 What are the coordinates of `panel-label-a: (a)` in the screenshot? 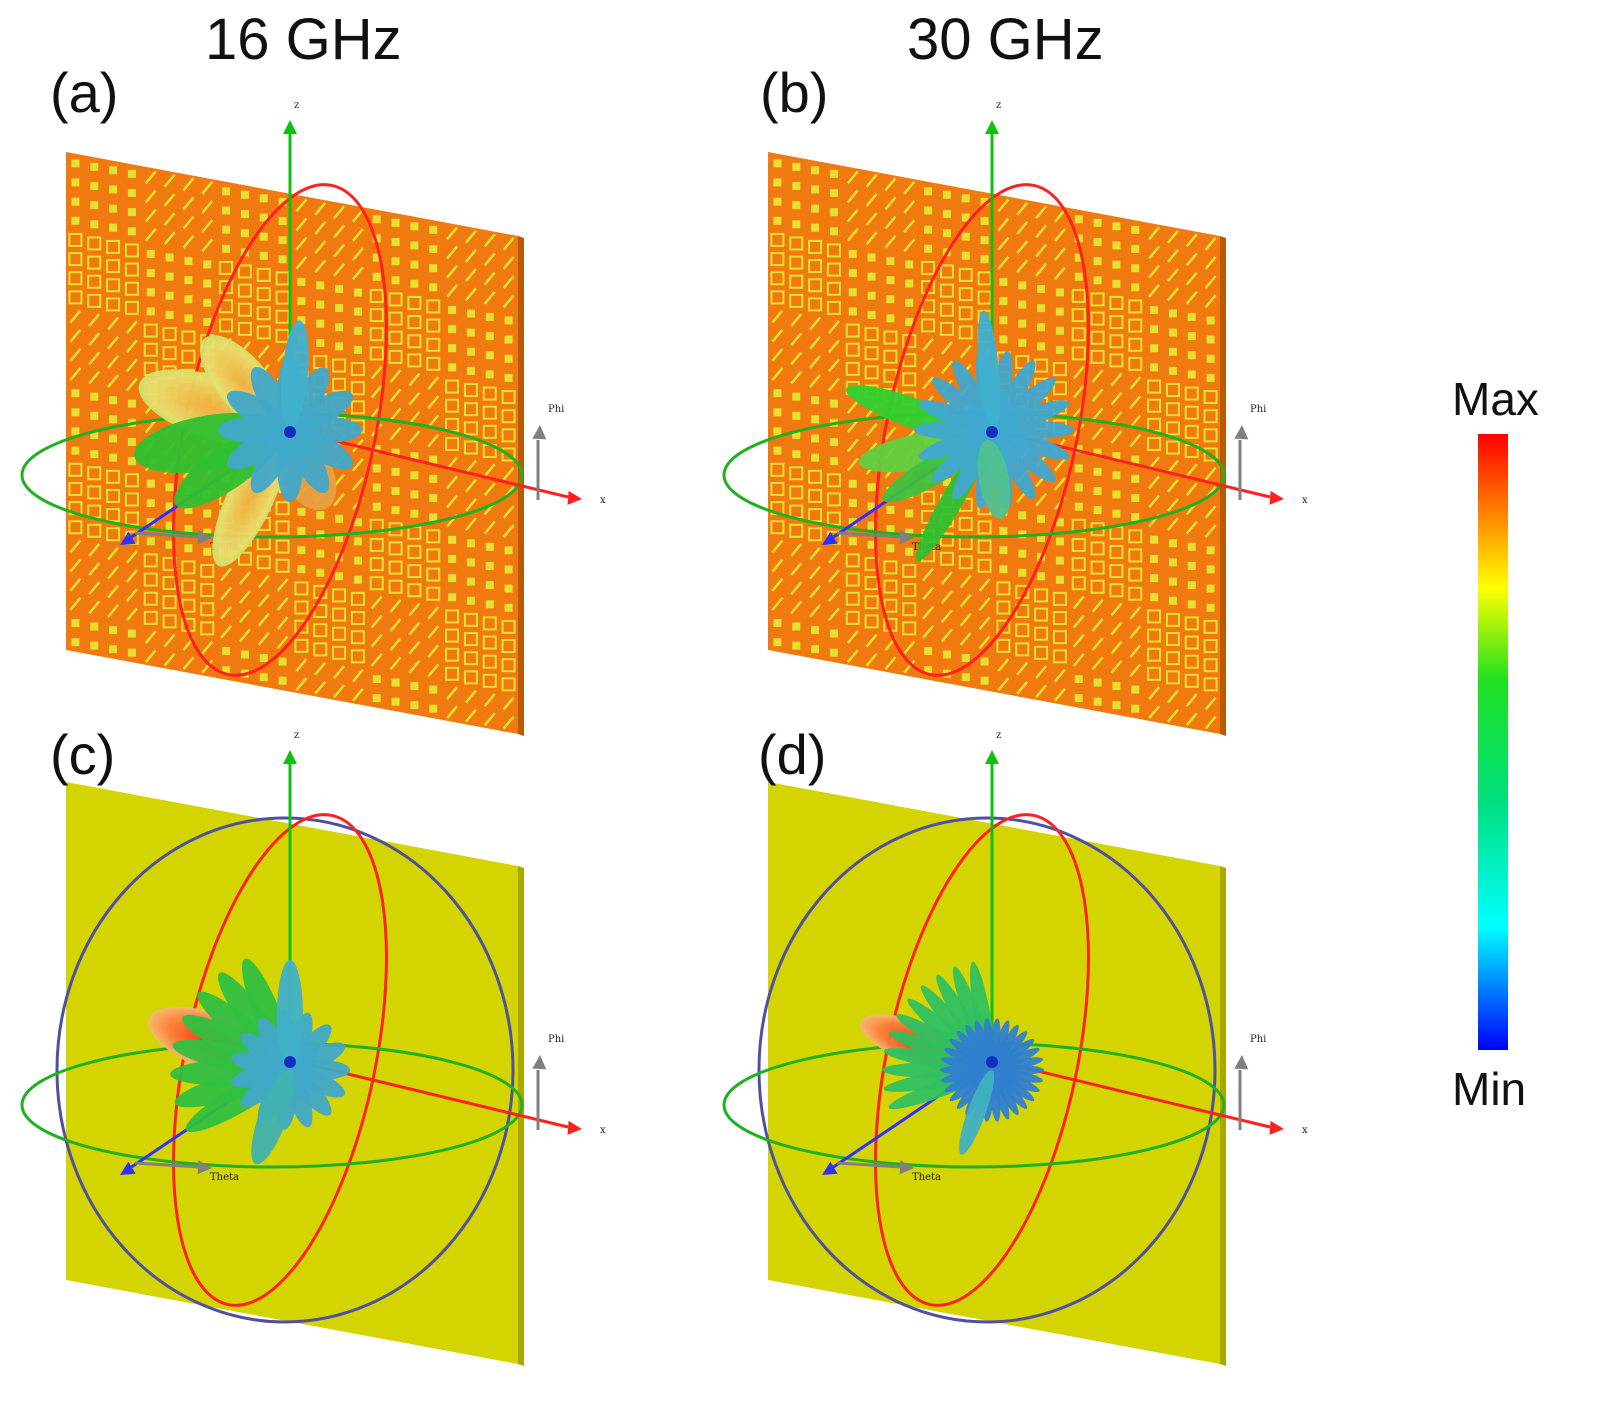 It's located at (84, 92).